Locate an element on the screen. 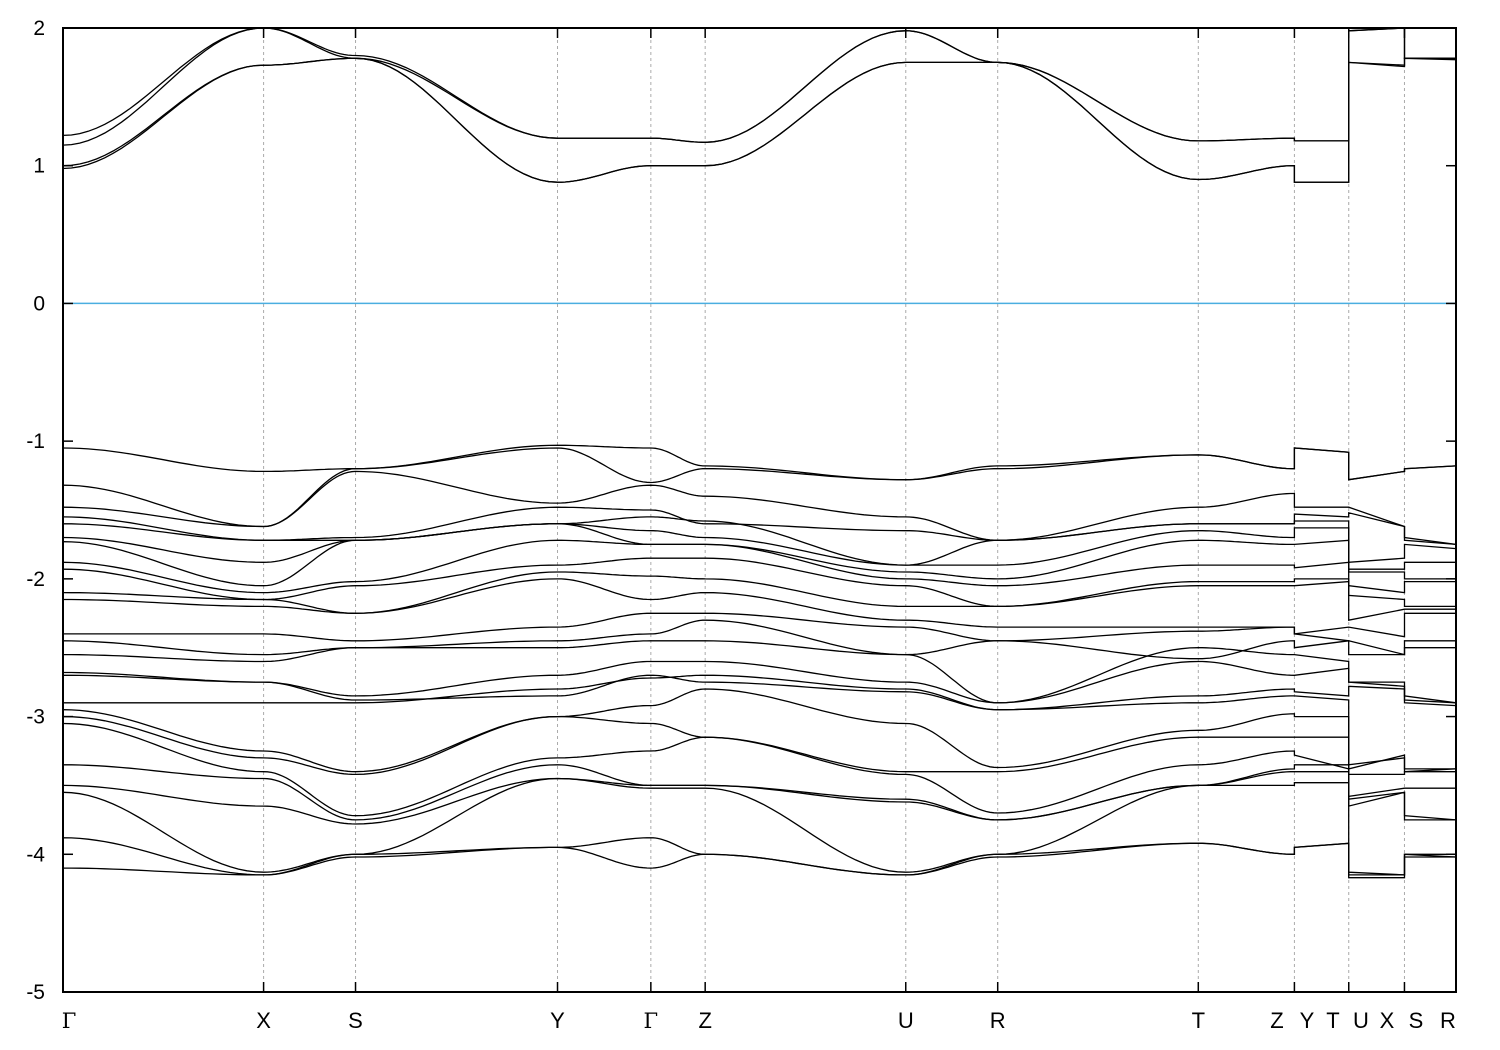  y-tick-label: -2 is located at coordinates (35, 579).